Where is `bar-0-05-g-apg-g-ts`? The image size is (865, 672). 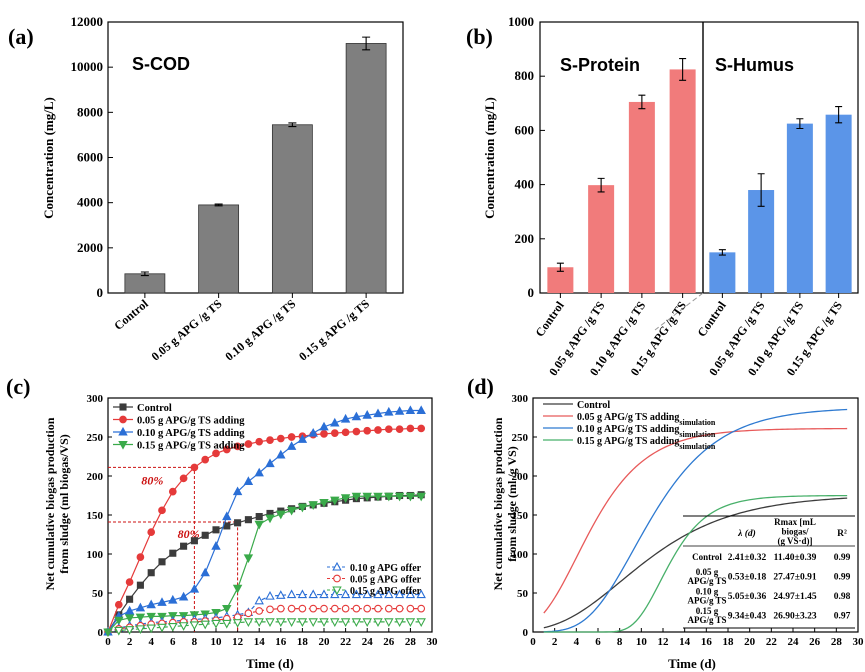
bar-0-05-g-apg-g-ts is located at coordinates (219, 249).